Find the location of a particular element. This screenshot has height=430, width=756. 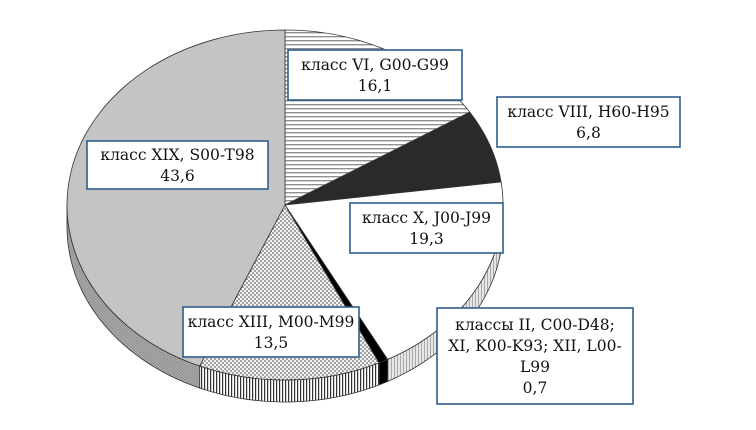

slice-label-2: класс X, J00-J99 19,3 is located at coordinates (426, 228).